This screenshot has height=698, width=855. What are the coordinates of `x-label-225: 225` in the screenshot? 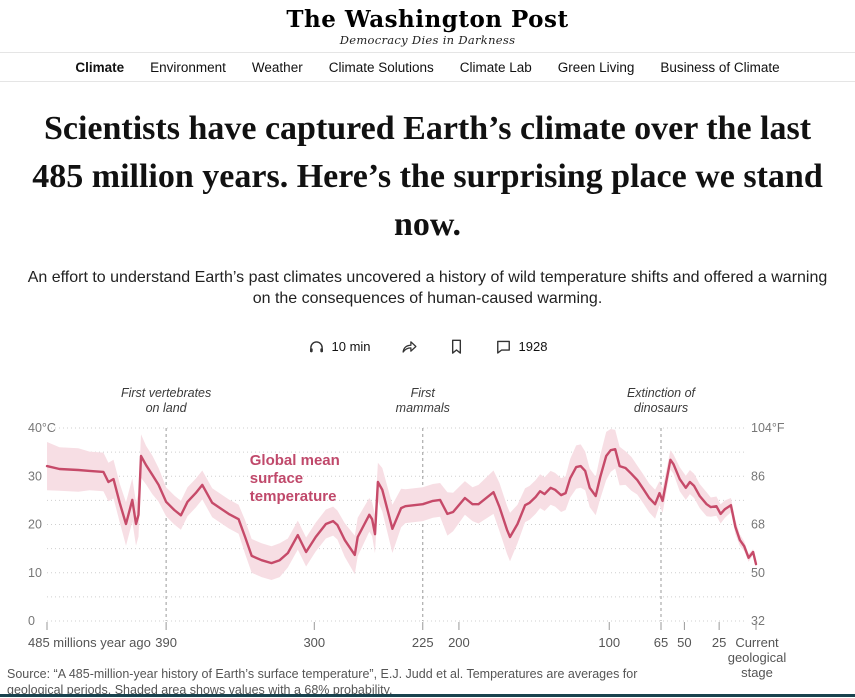 It's located at (423, 642).